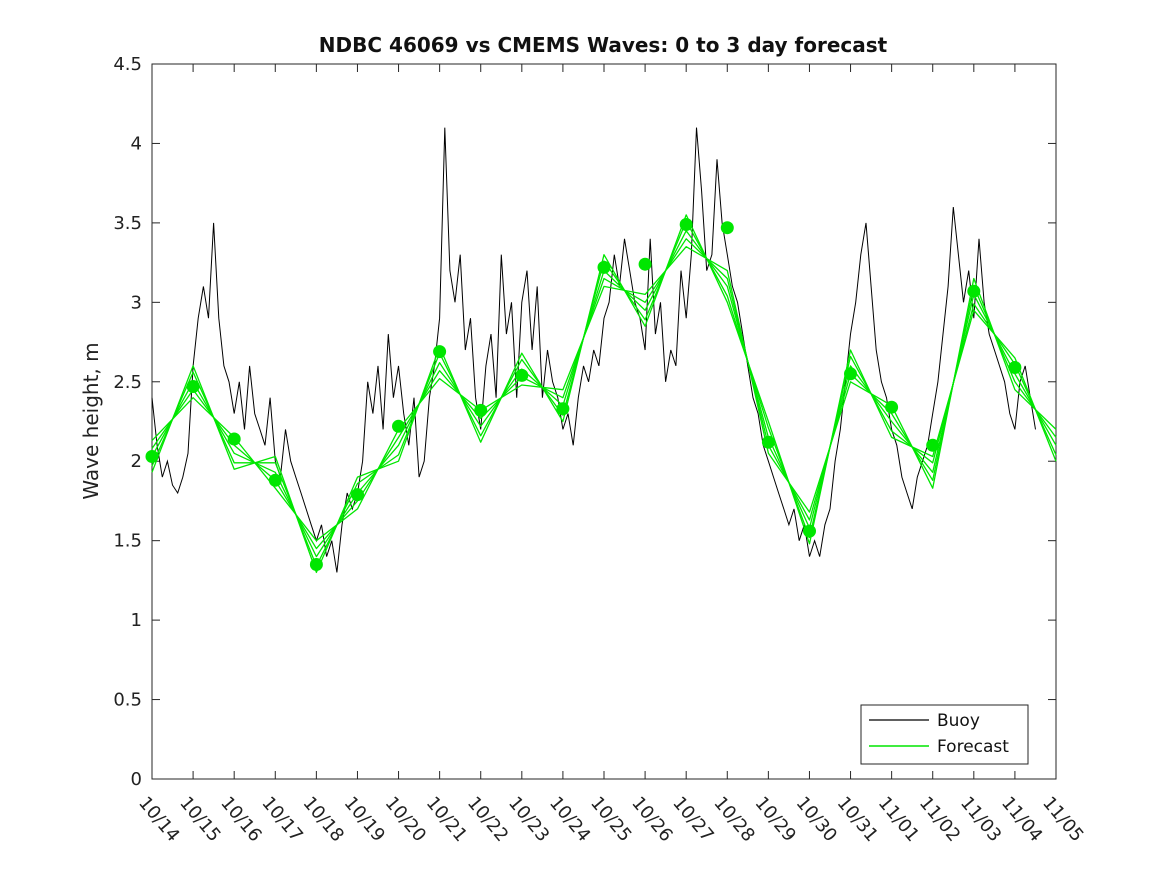 Image resolution: width=1167 pixels, height=875 pixels. Describe the element at coordinates (91, 420) in the screenshot. I see `y-axis-label: Wave height, m` at that location.